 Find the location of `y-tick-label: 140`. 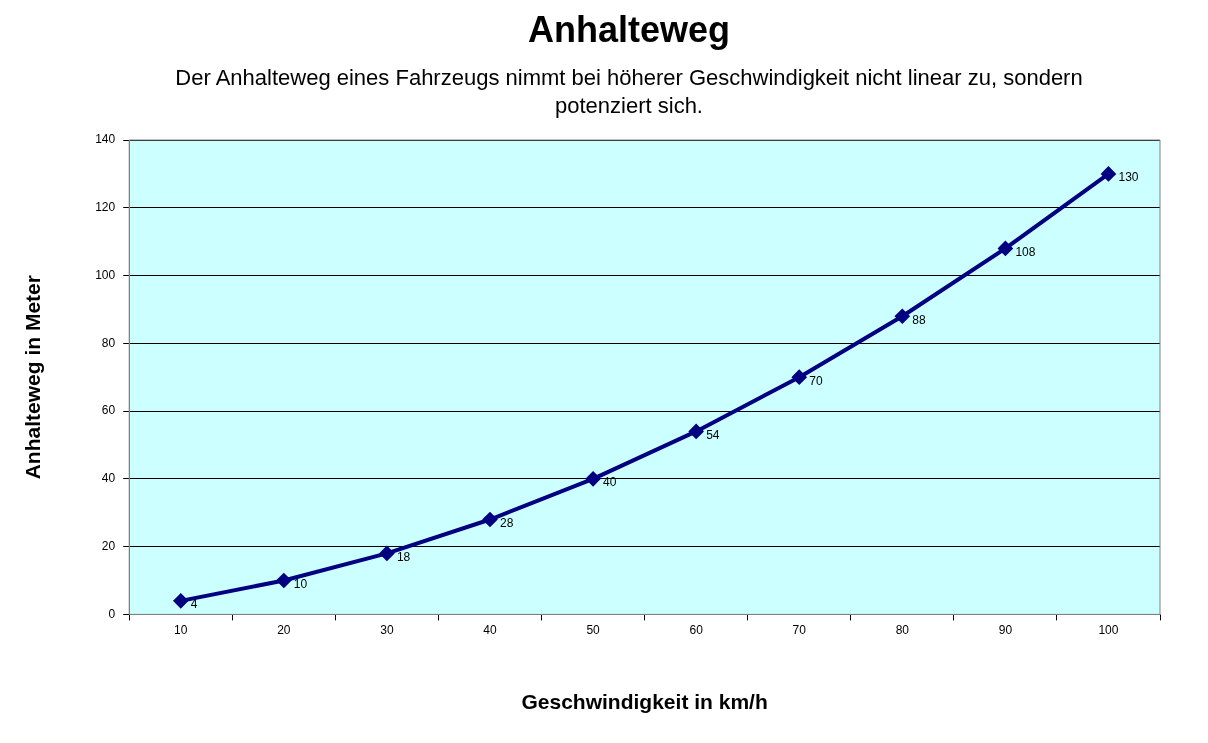

y-tick-label: 140 is located at coordinates (105, 139).